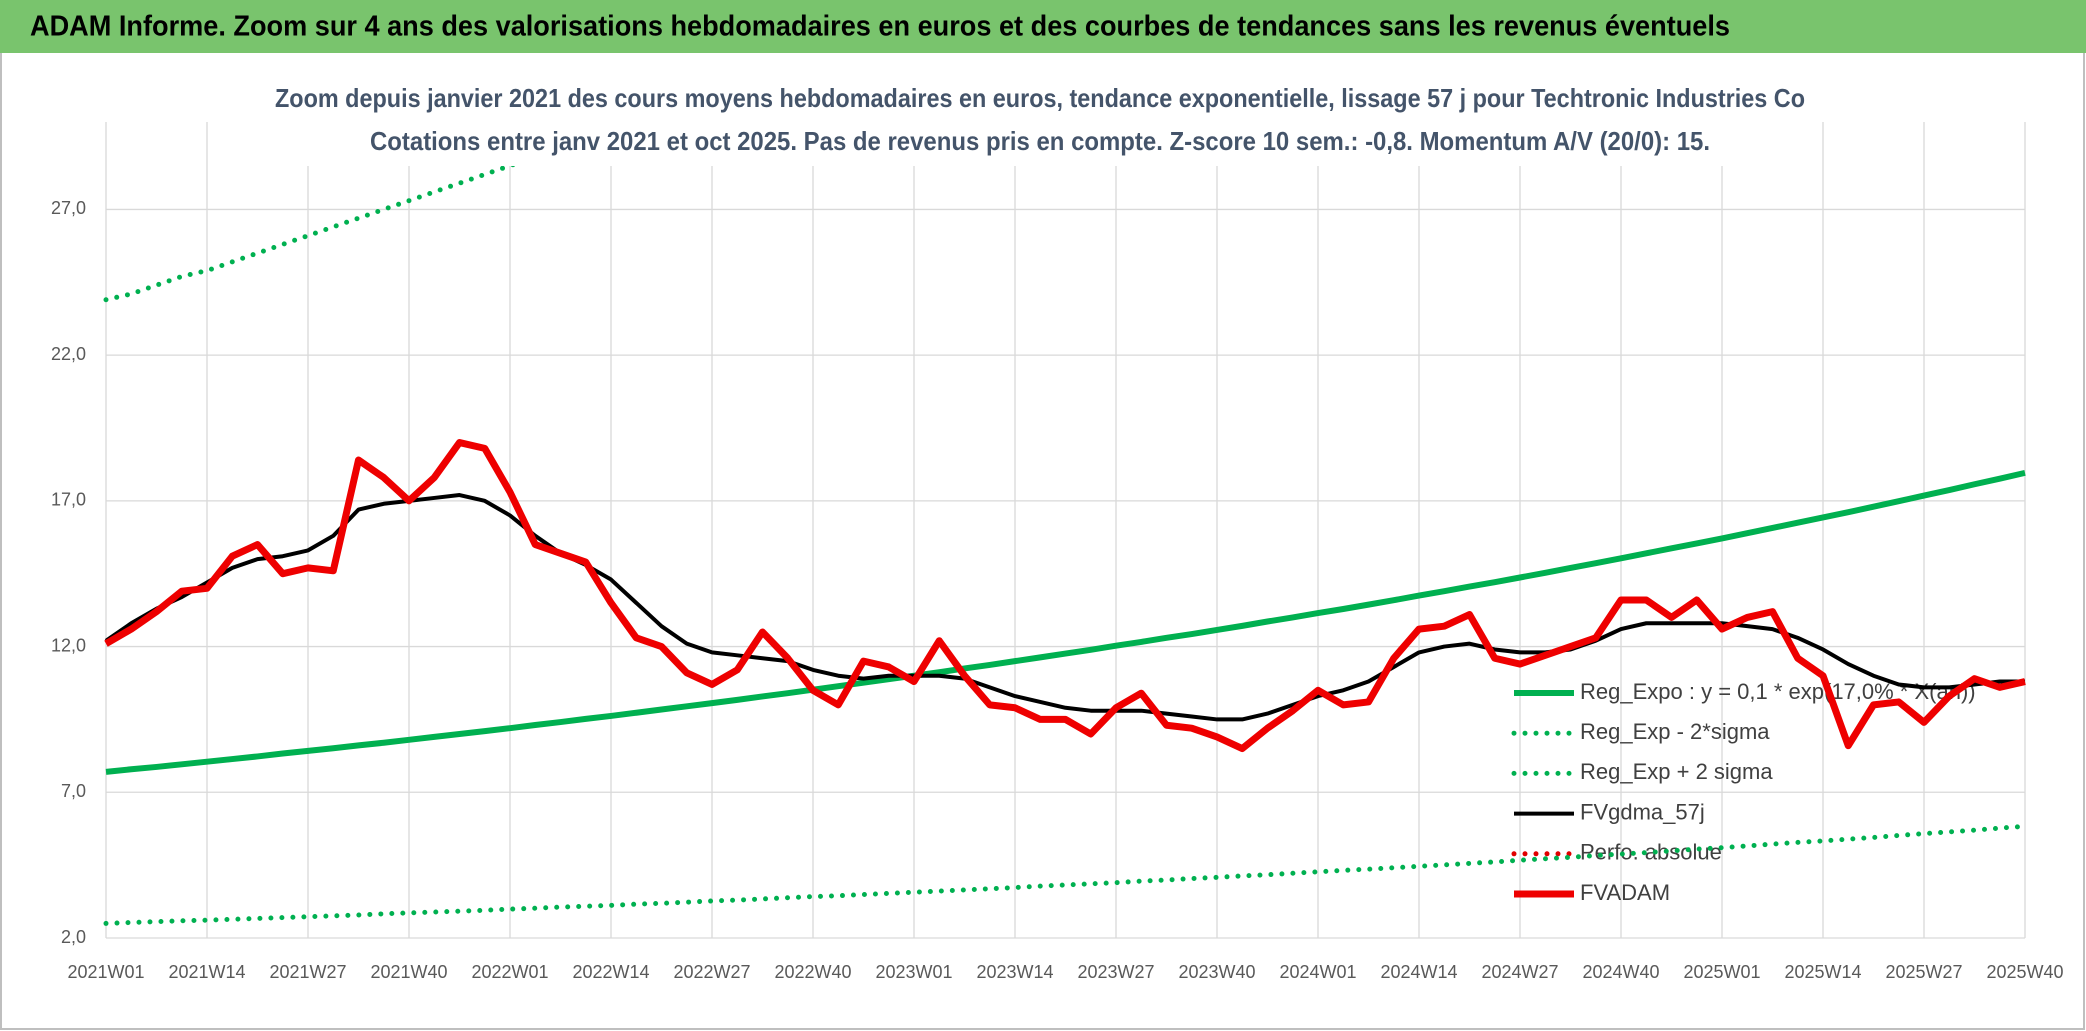 The image size is (2086, 1031). What do you see at coordinates (408, 972) in the screenshot?
I see `x-tick-label: 2021W40` at bounding box center [408, 972].